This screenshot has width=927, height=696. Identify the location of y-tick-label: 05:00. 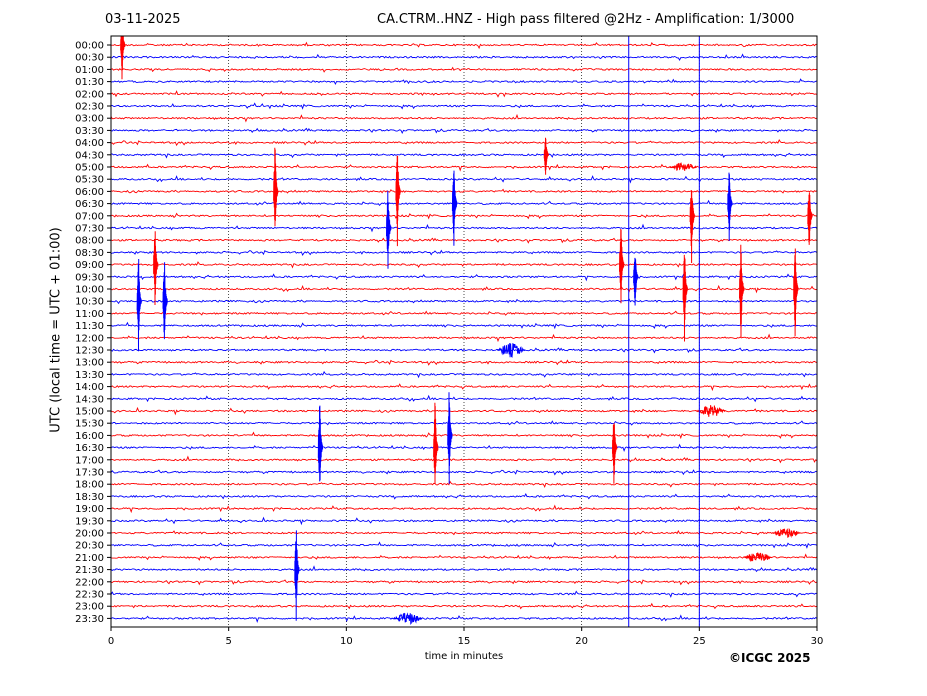
(89, 168).